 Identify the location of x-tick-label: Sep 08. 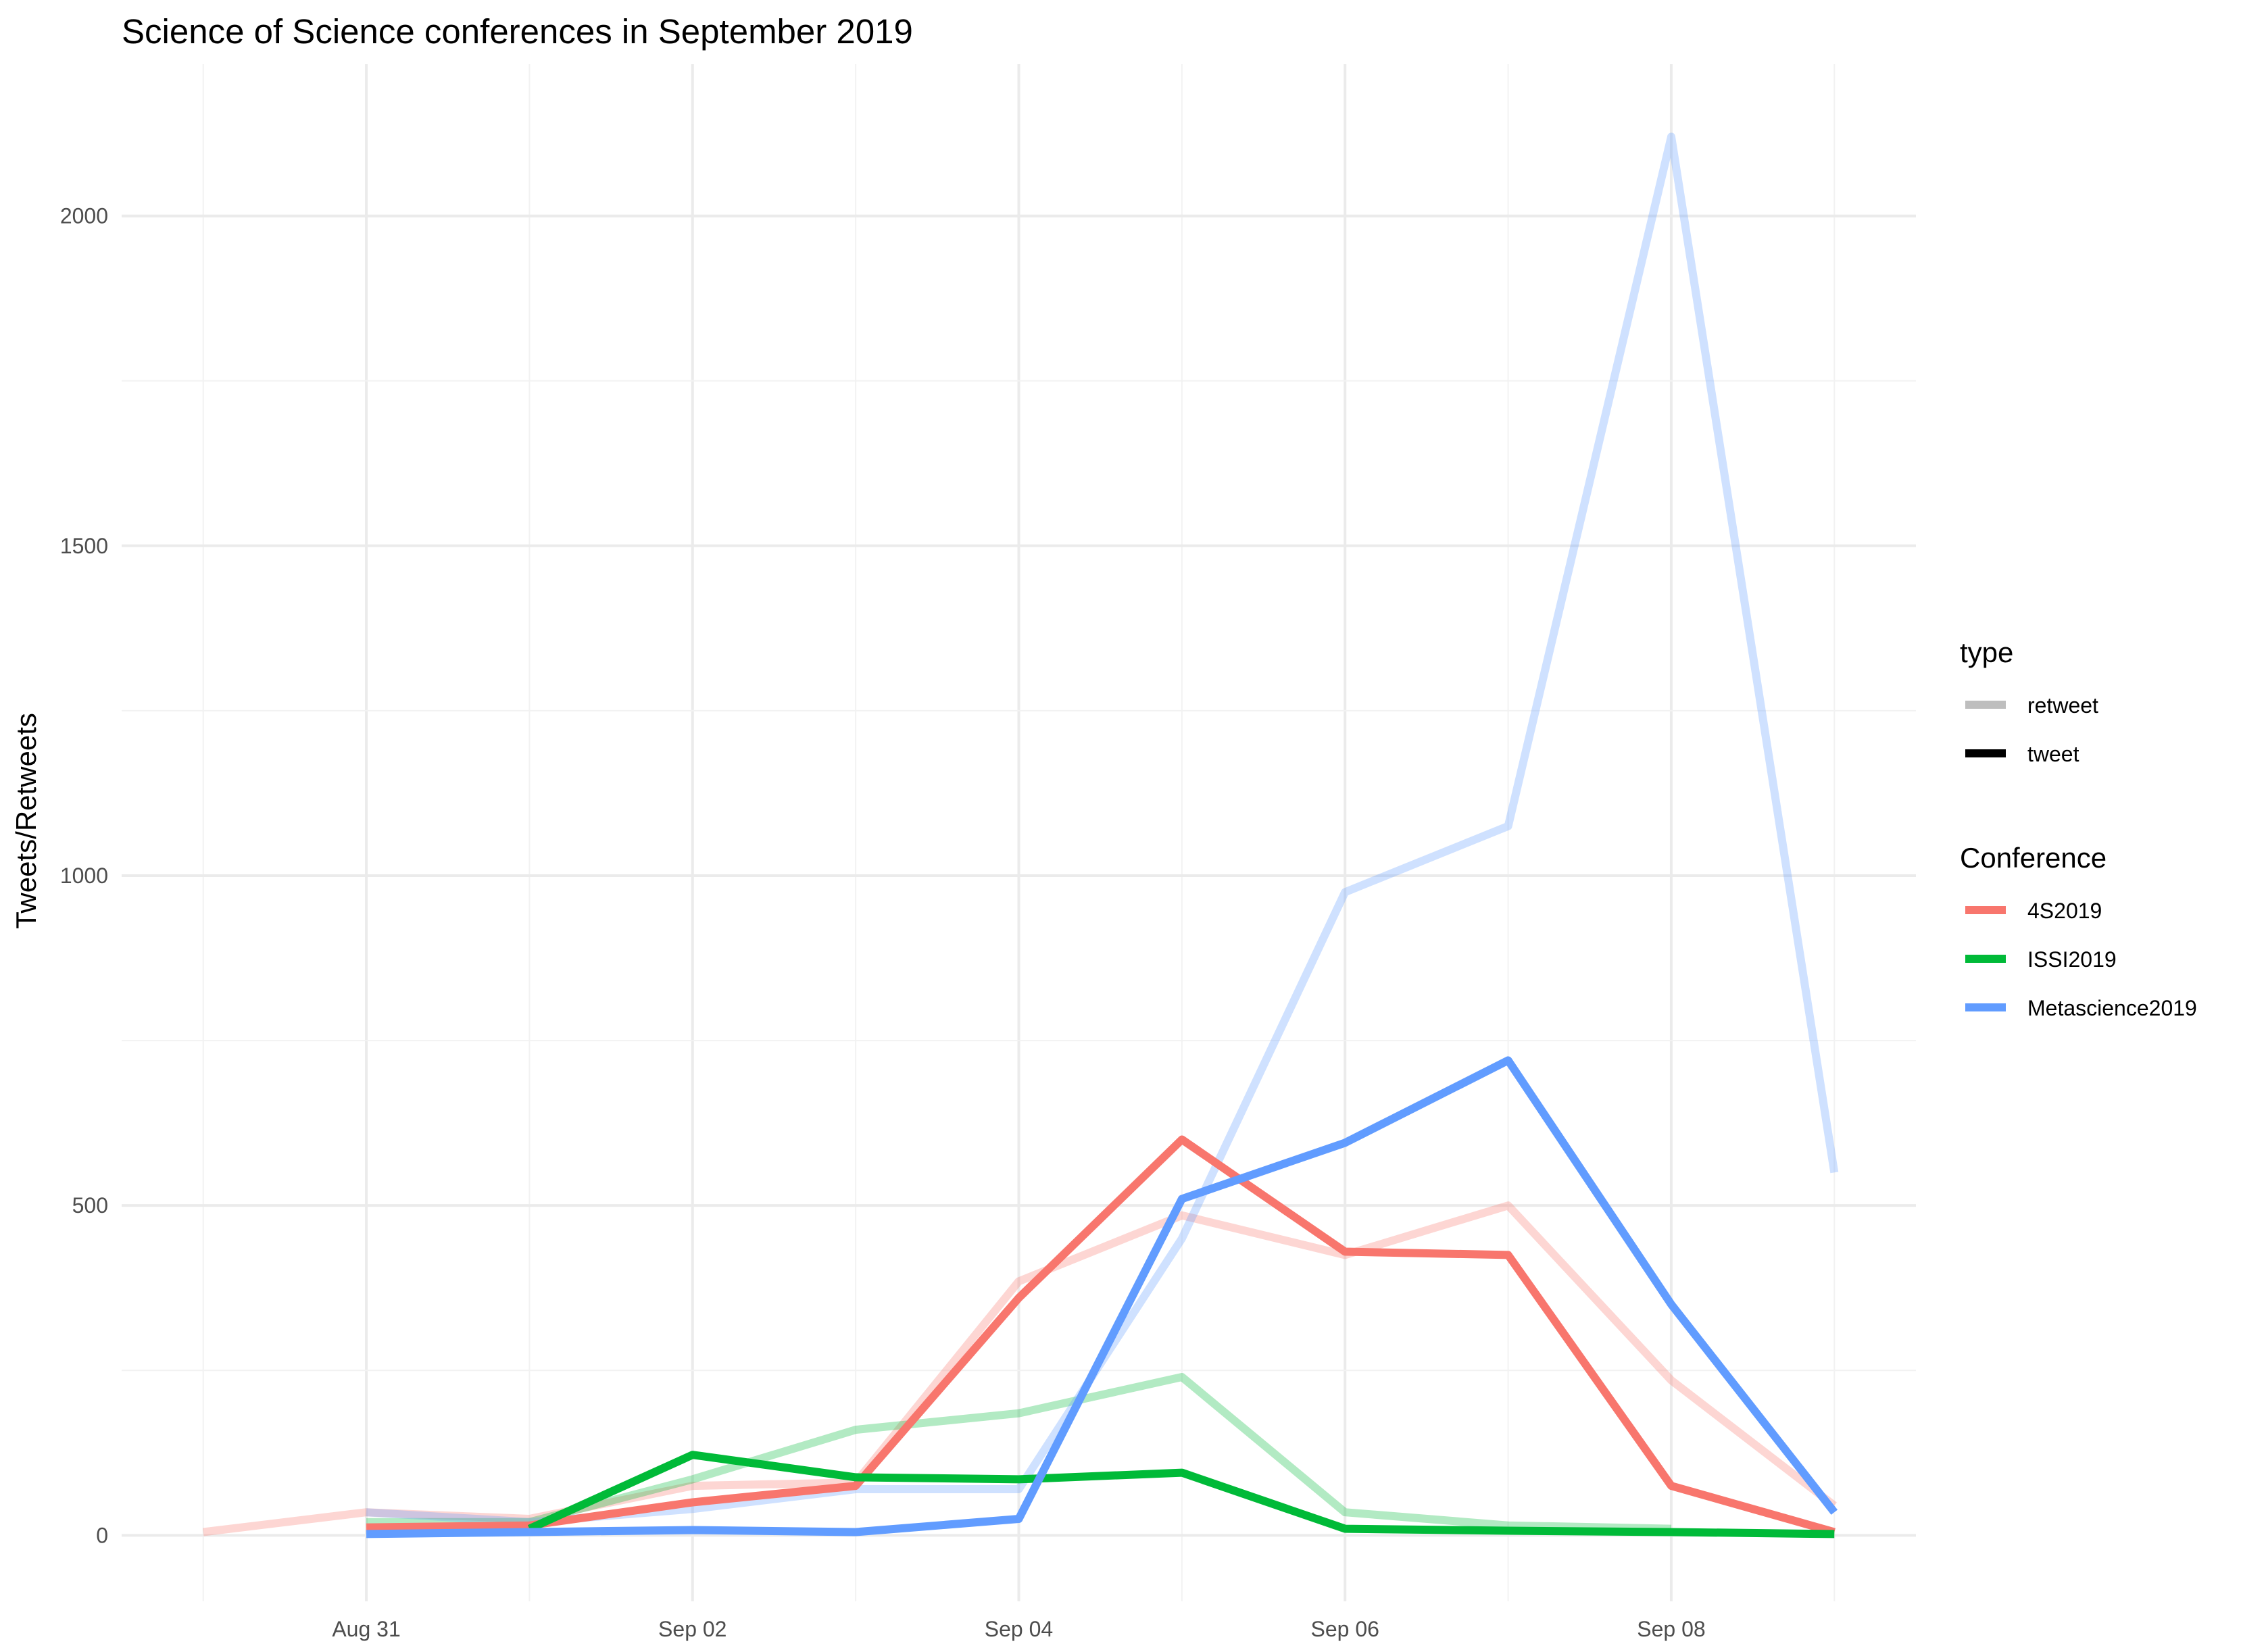
(1671, 1629).